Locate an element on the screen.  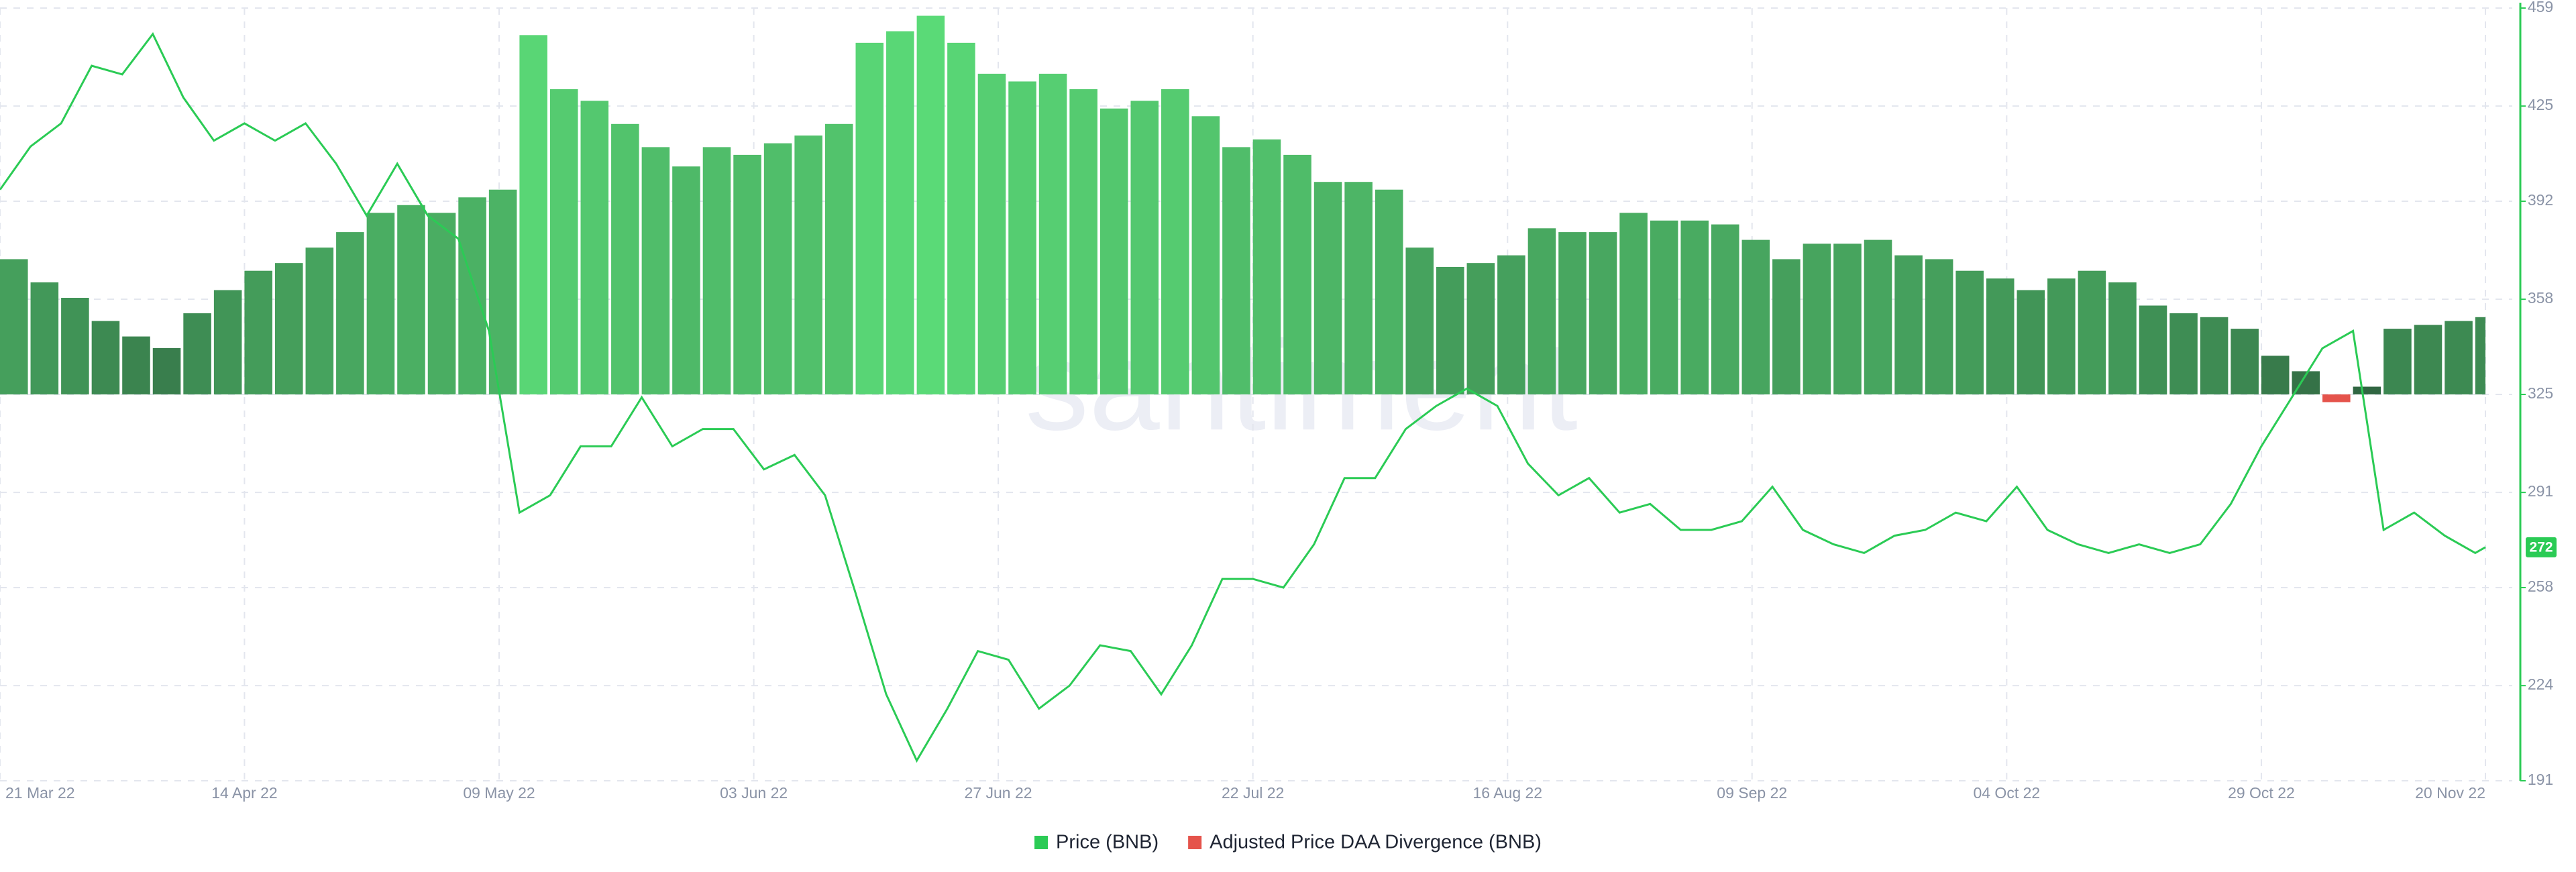
x-tick-label: 09 May 22 is located at coordinates (499, 793).